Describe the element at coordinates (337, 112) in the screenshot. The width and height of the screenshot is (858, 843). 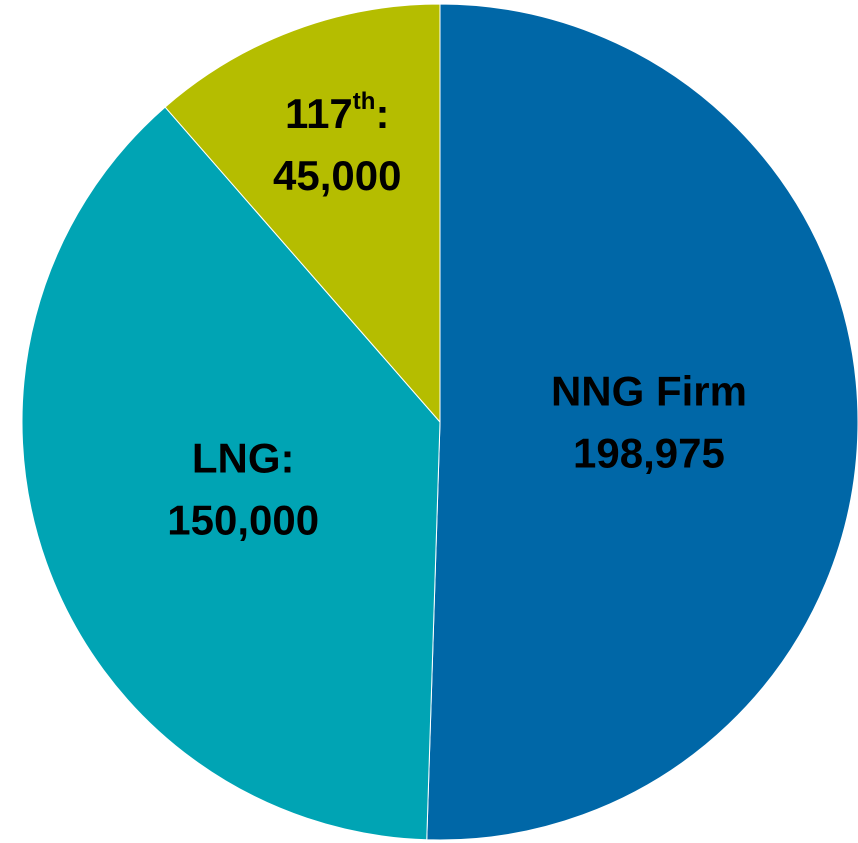
I see `slice-label: 117th:` at that location.